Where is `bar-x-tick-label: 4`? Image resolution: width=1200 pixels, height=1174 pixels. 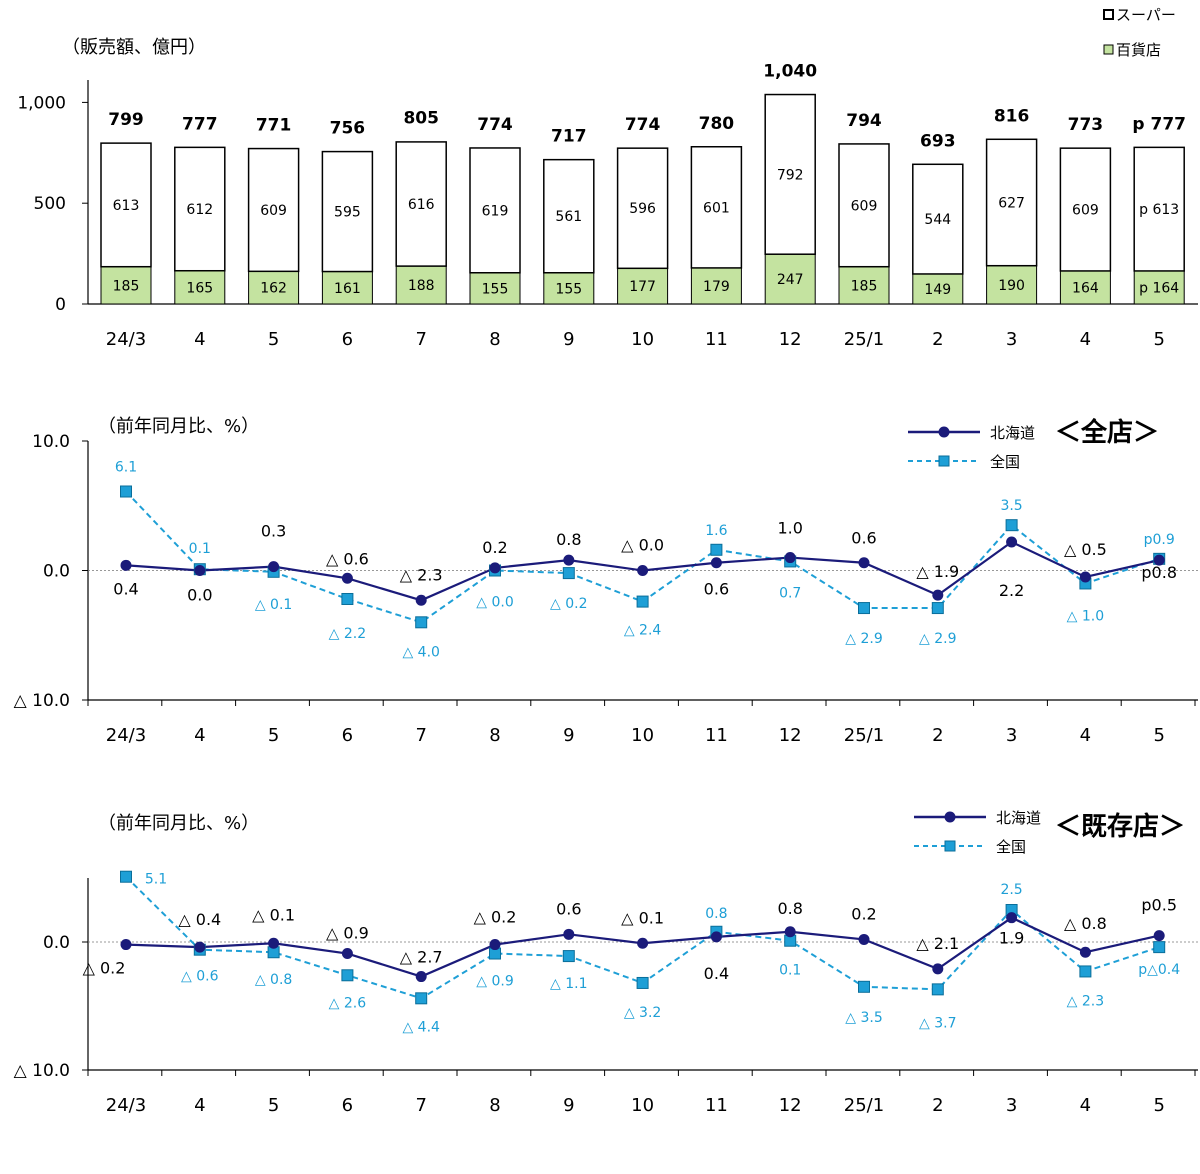
bar-x-tick-label: 4 is located at coordinates (199, 339).